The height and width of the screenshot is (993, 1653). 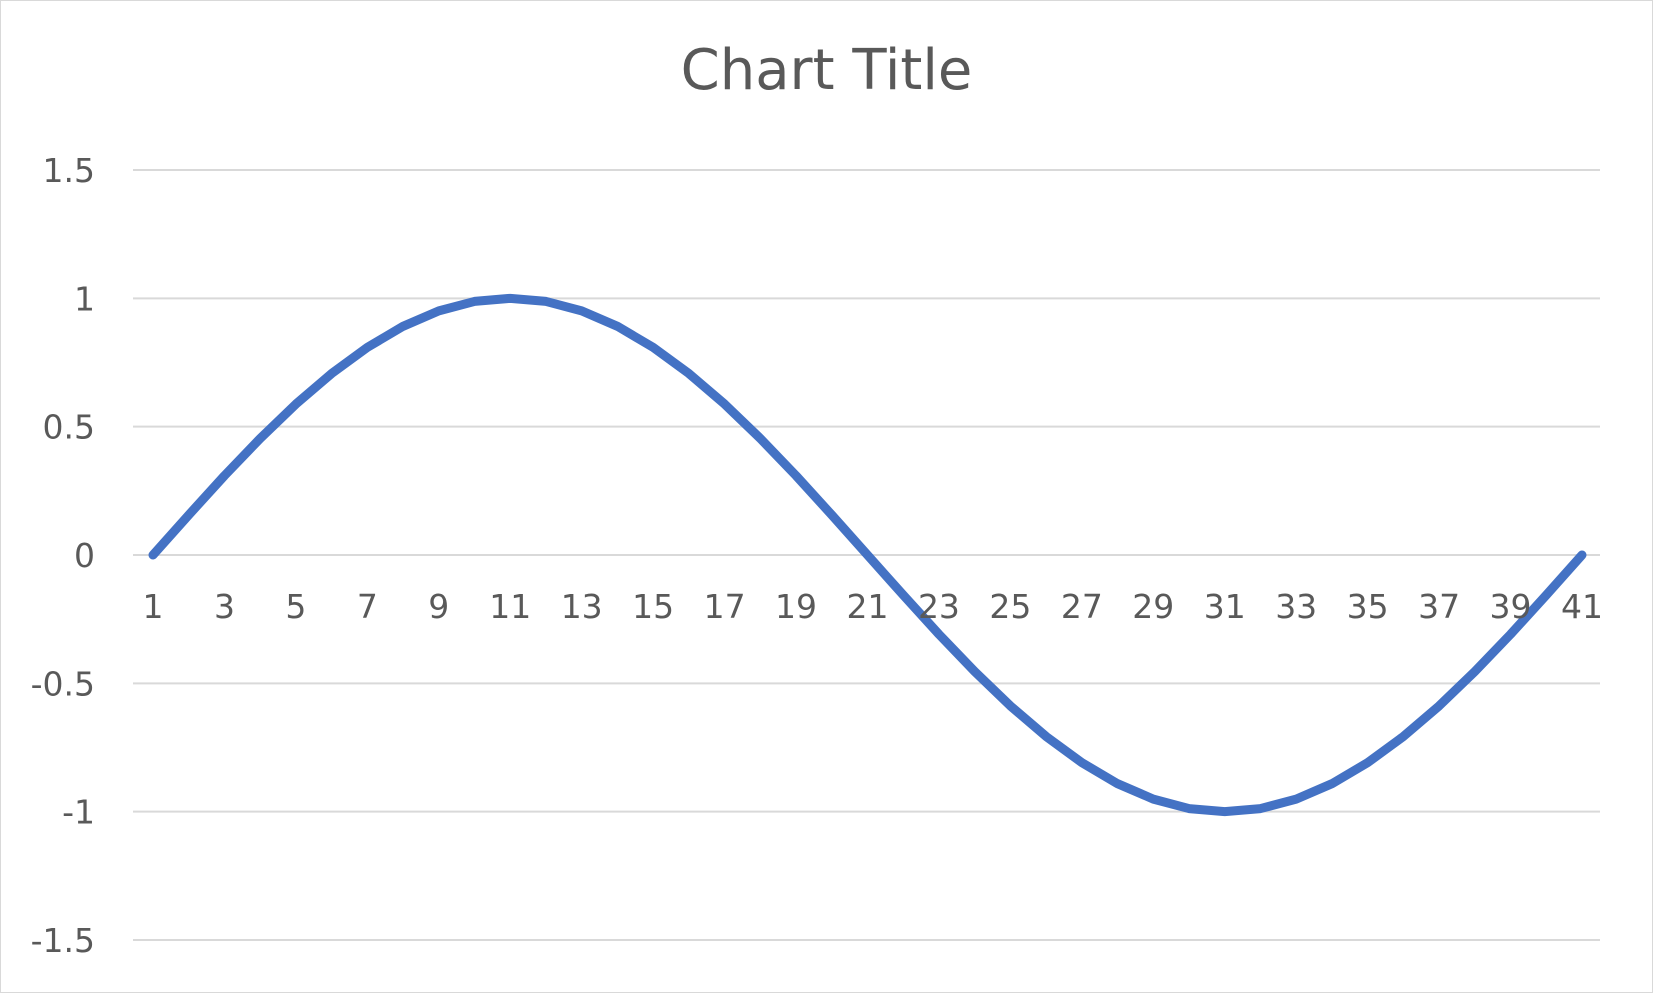 I want to click on x-tick-label: 1, so click(x=153, y=606).